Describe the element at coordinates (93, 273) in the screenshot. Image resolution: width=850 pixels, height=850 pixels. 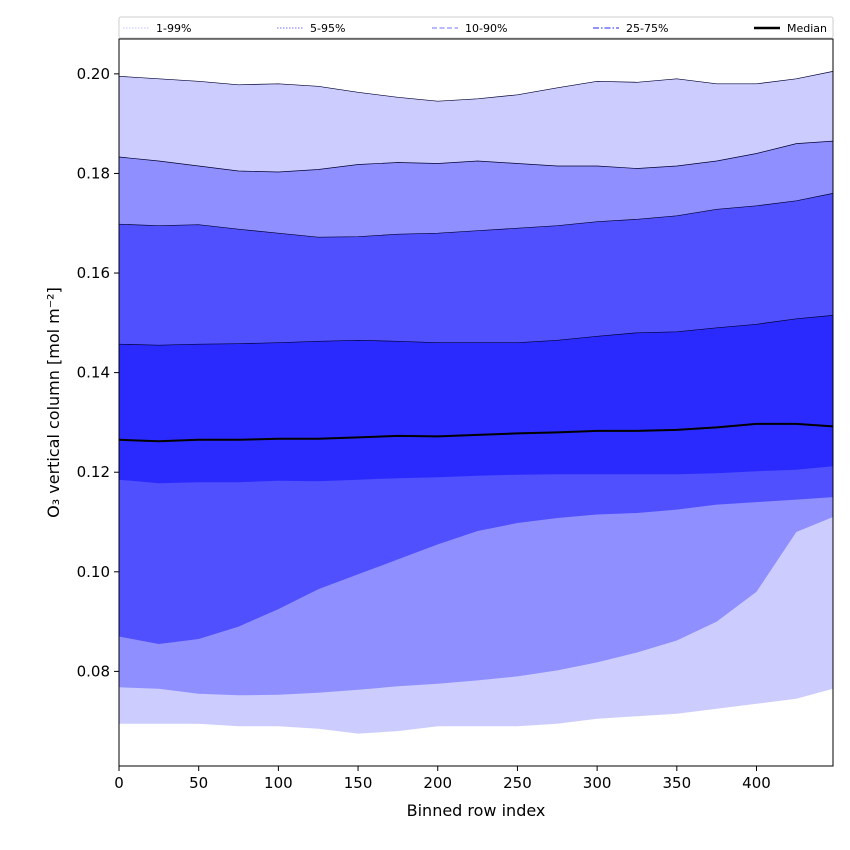
I see `y-tick-label: 0.16` at that location.